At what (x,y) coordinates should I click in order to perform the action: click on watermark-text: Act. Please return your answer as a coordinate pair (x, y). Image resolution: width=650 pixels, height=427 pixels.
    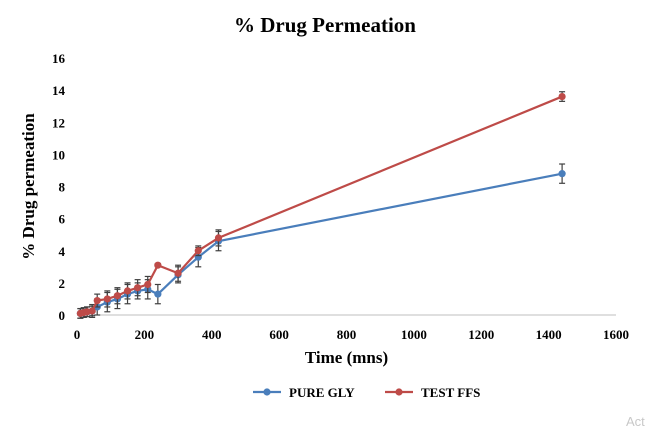
    Looking at the image, I should click on (635, 420).